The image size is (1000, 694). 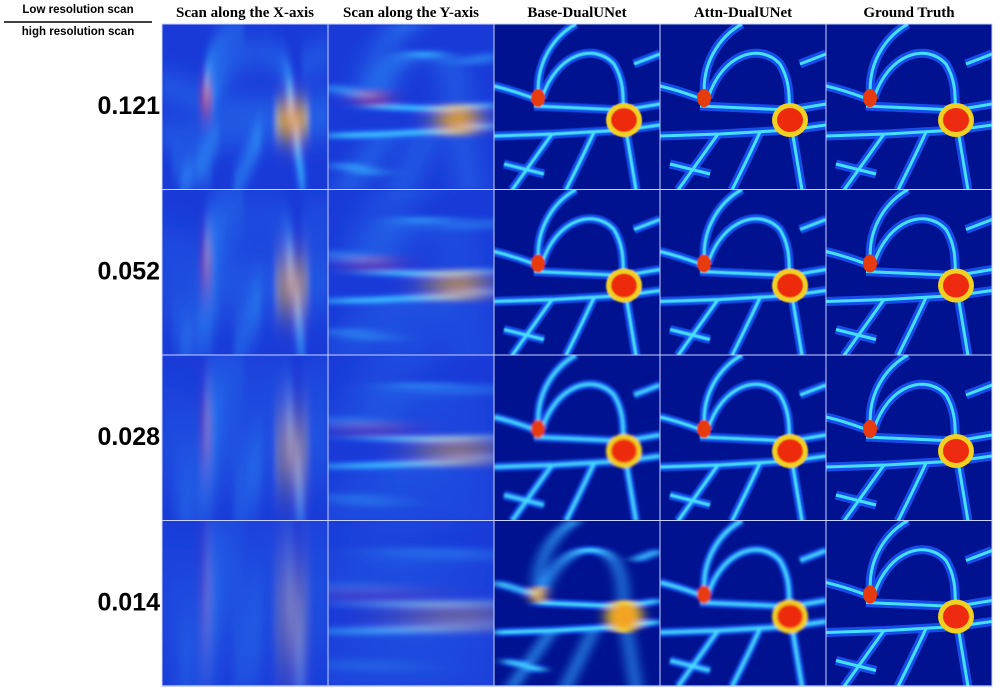 I want to click on column-title: Scan along the Y-axis, so click(x=411, y=13).